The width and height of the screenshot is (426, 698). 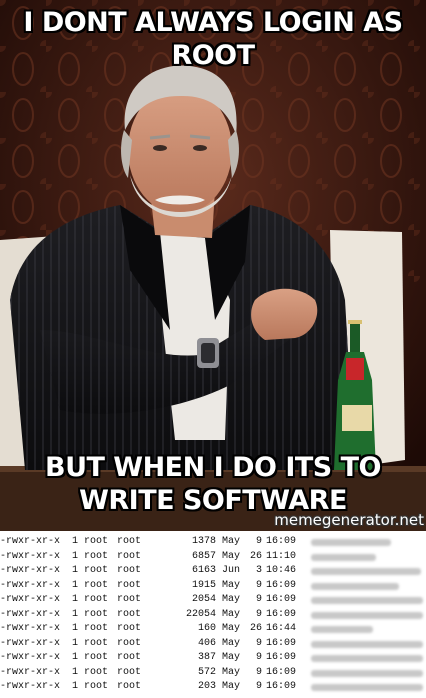 I want to click on listing-row: -rwxr-xr-x 1 root root 22054 May 9 16:09, so click(x=213, y=615).